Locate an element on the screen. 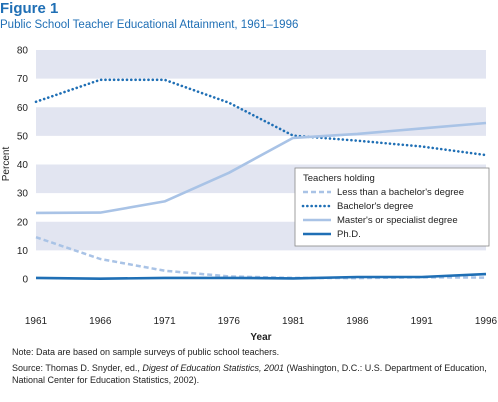 The image size is (498, 402). legend-label-0: Less than a bachelor's degree is located at coordinates (400, 192).